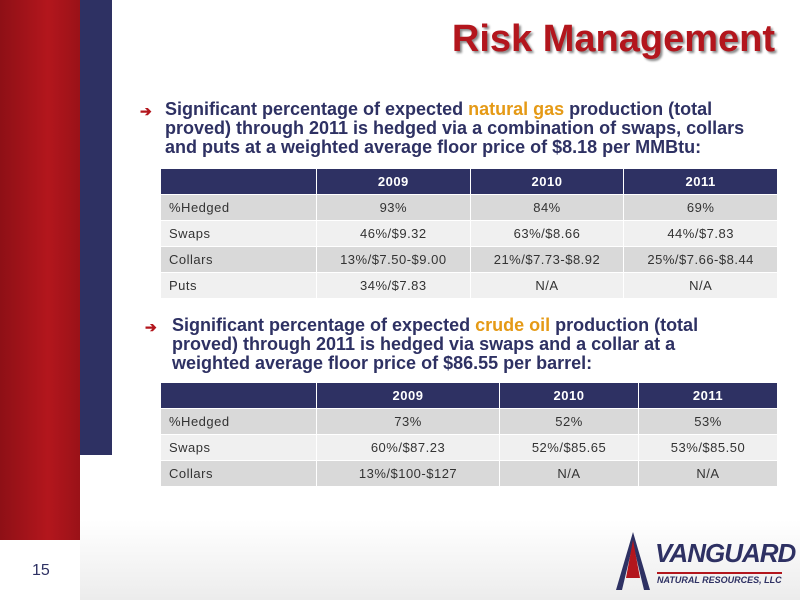  What do you see at coordinates (393, 259) in the screenshot?
I see `table-cell: 13%/$7.50-$9.00` at bounding box center [393, 259].